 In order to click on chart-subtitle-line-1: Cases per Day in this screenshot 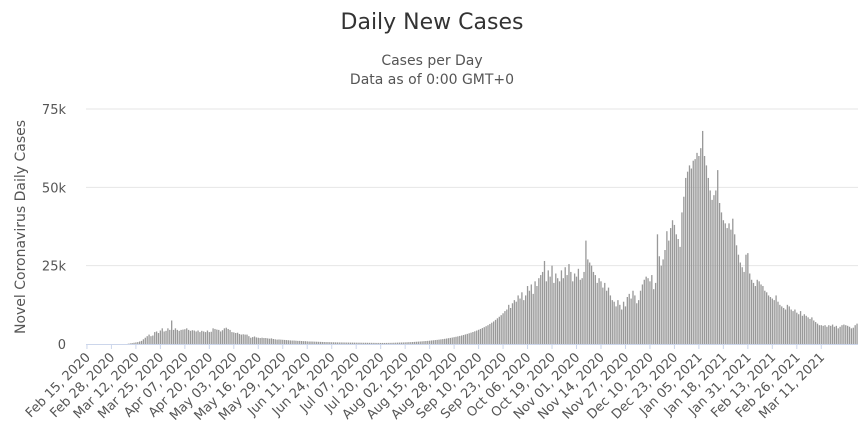, I will do `click(432, 61)`.